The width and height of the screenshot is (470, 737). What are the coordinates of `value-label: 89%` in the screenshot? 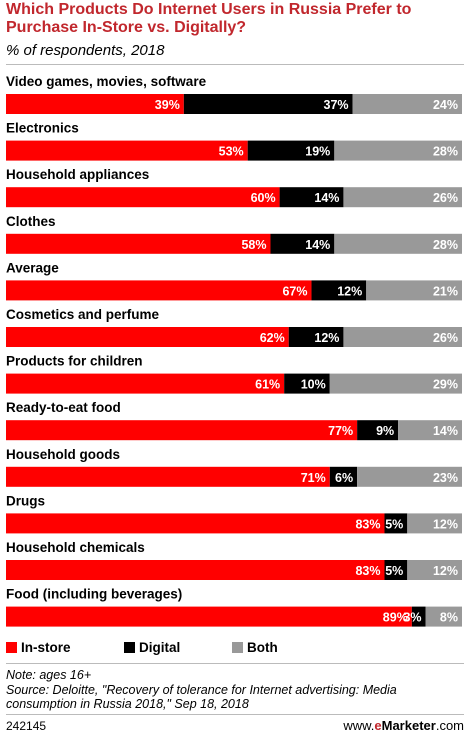 It's located at (395, 618).